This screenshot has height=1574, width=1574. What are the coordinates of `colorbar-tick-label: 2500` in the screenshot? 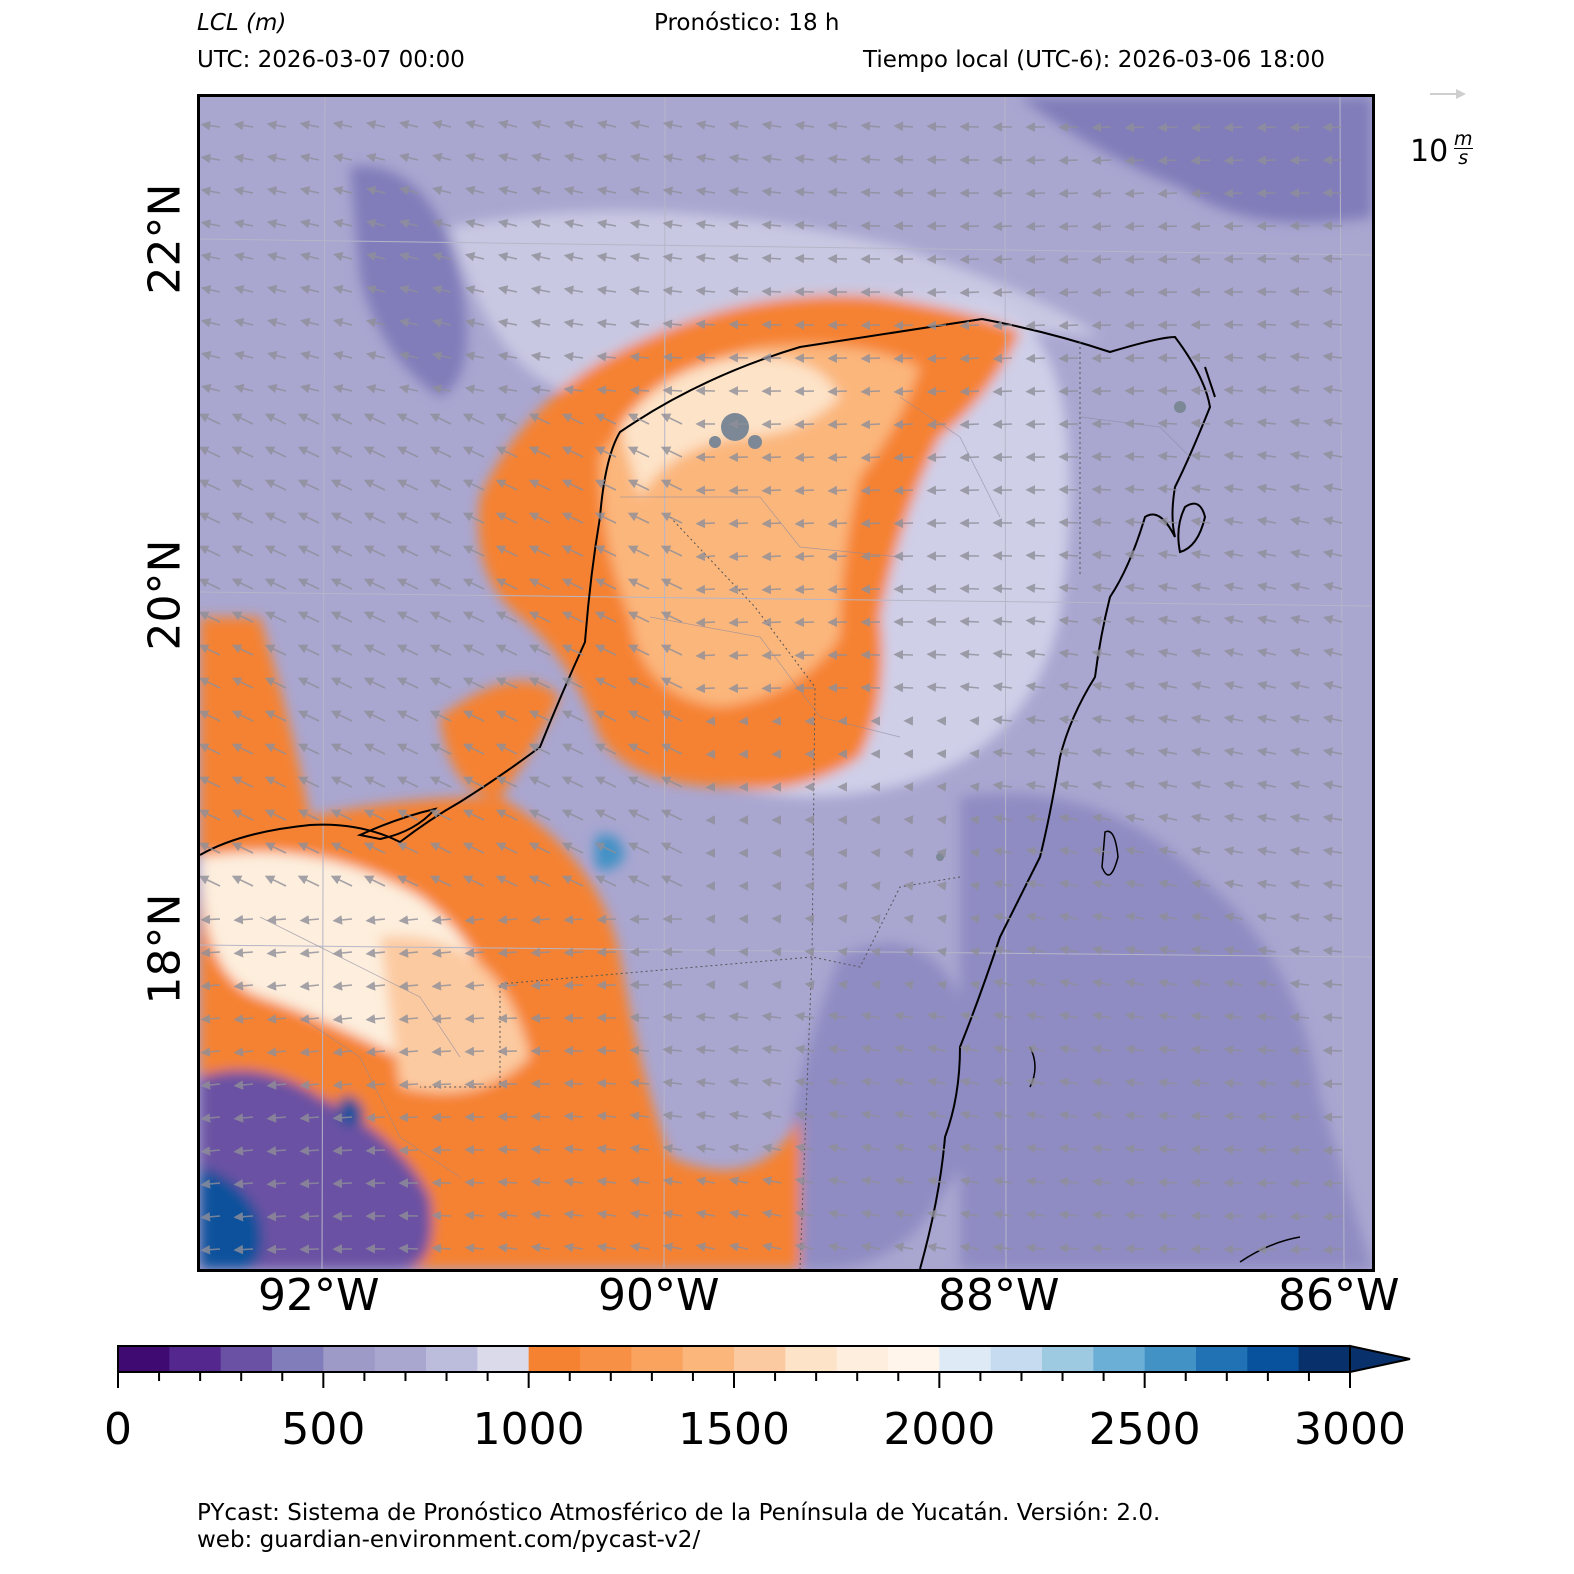 It's located at (1144, 1429).